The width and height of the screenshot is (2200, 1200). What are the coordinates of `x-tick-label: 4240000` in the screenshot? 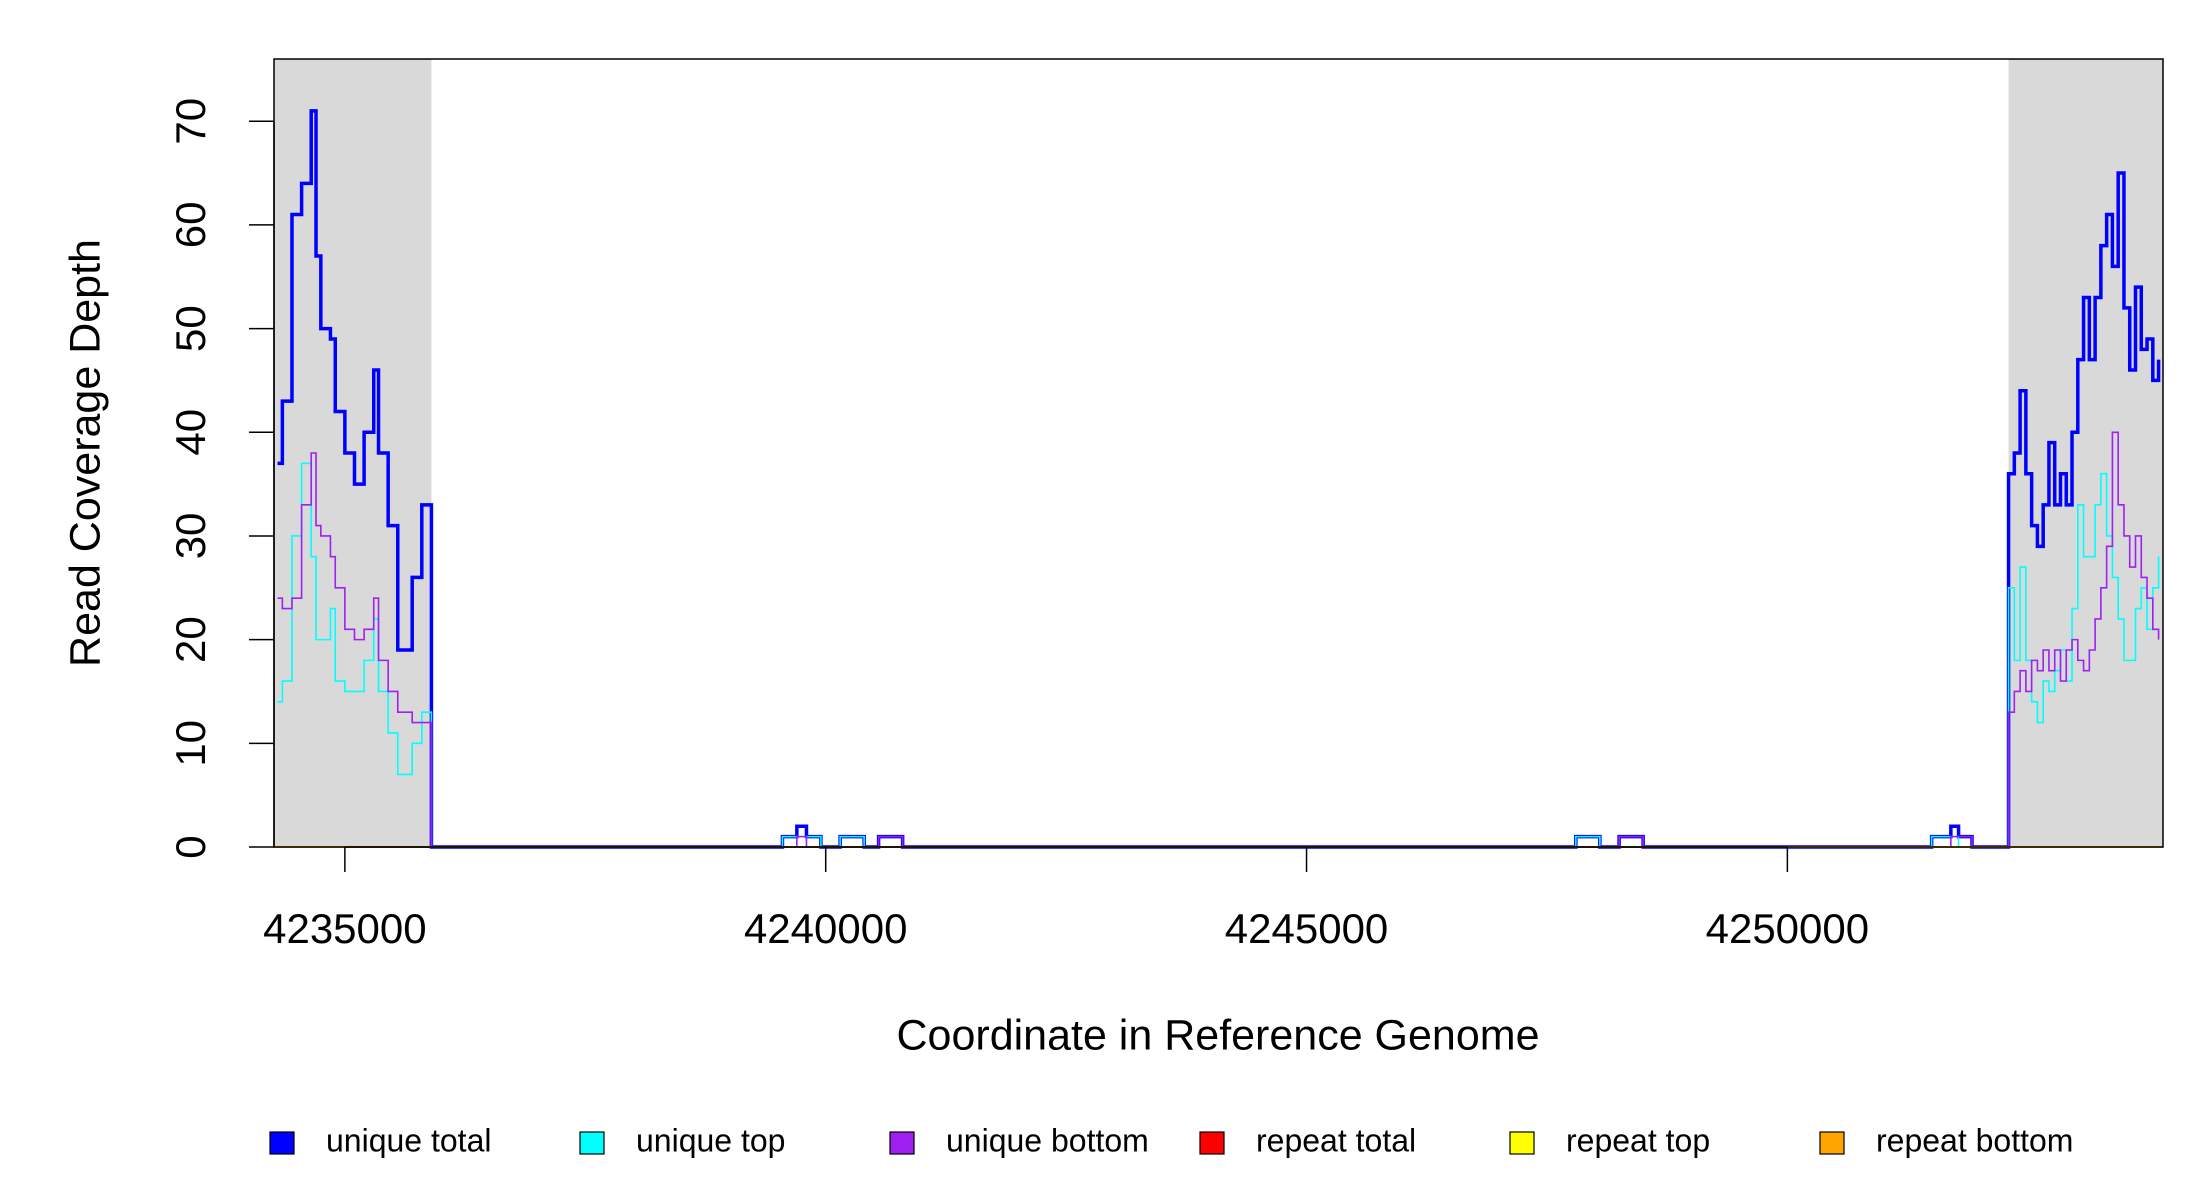 It's located at (826, 928).